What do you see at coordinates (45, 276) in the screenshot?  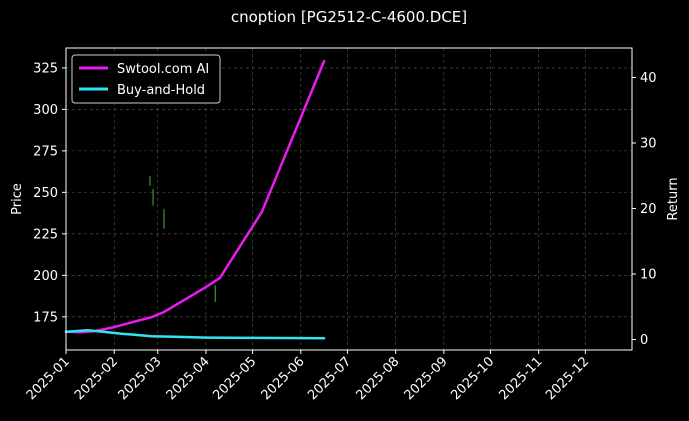 I see `y-tick-label: 200` at bounding box center [45, 276].